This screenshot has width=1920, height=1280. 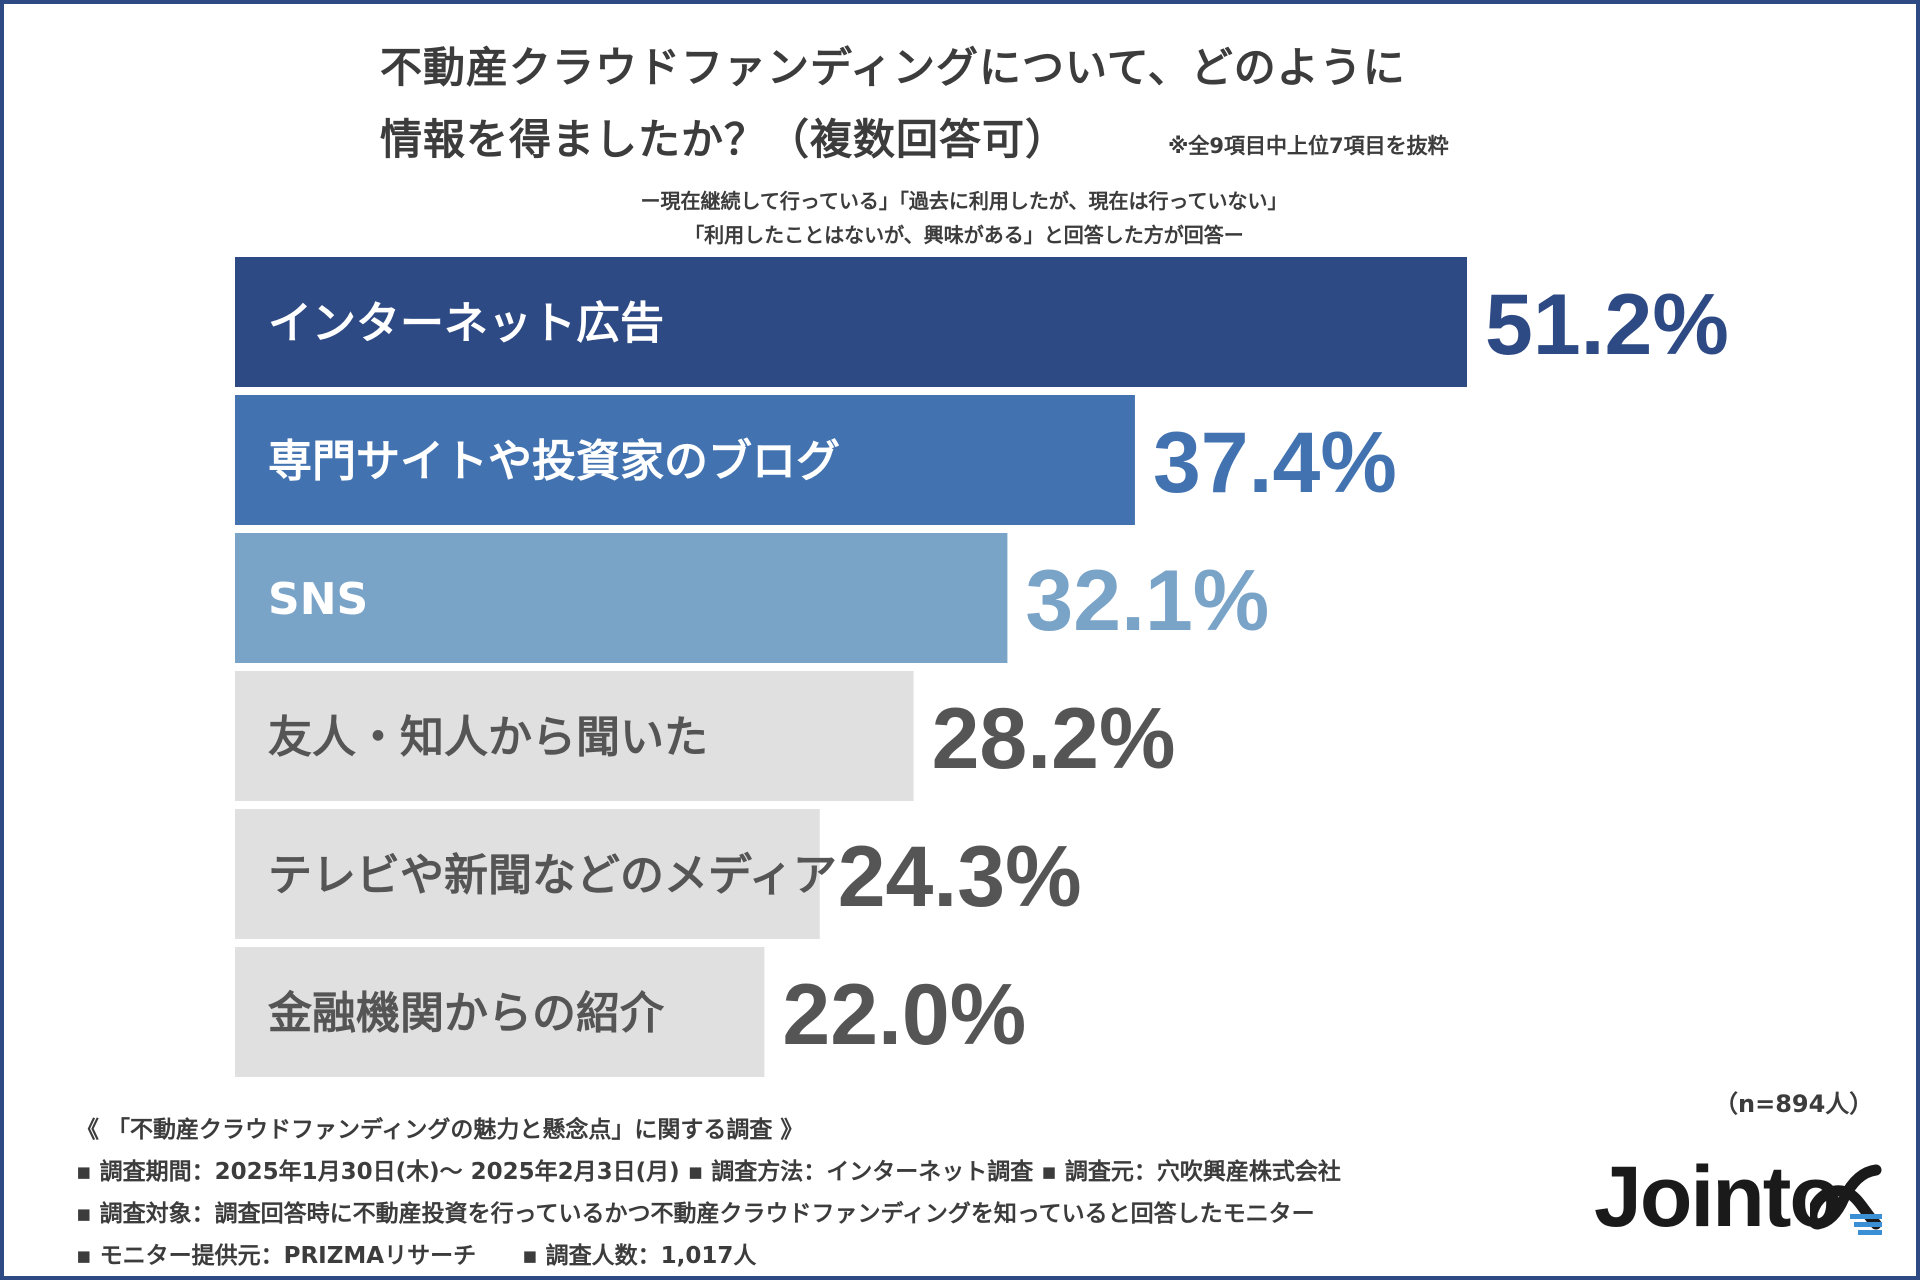 I want to click on bar-value-label-1: 51.2%, so click(x=1607, y=325).